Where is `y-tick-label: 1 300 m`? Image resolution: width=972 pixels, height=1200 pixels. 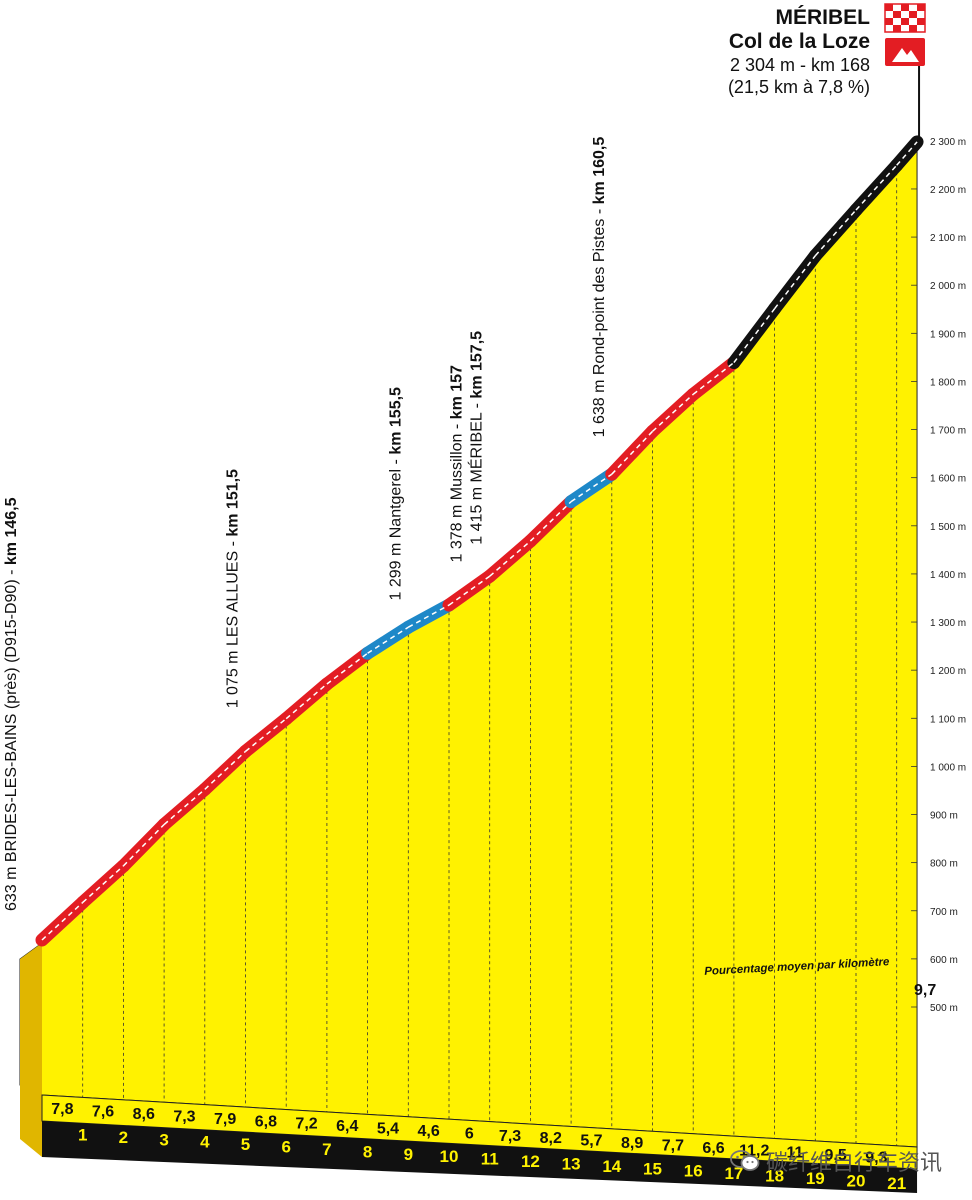 y-tick-label: 1 300 m is located at coordinates (948, 623).